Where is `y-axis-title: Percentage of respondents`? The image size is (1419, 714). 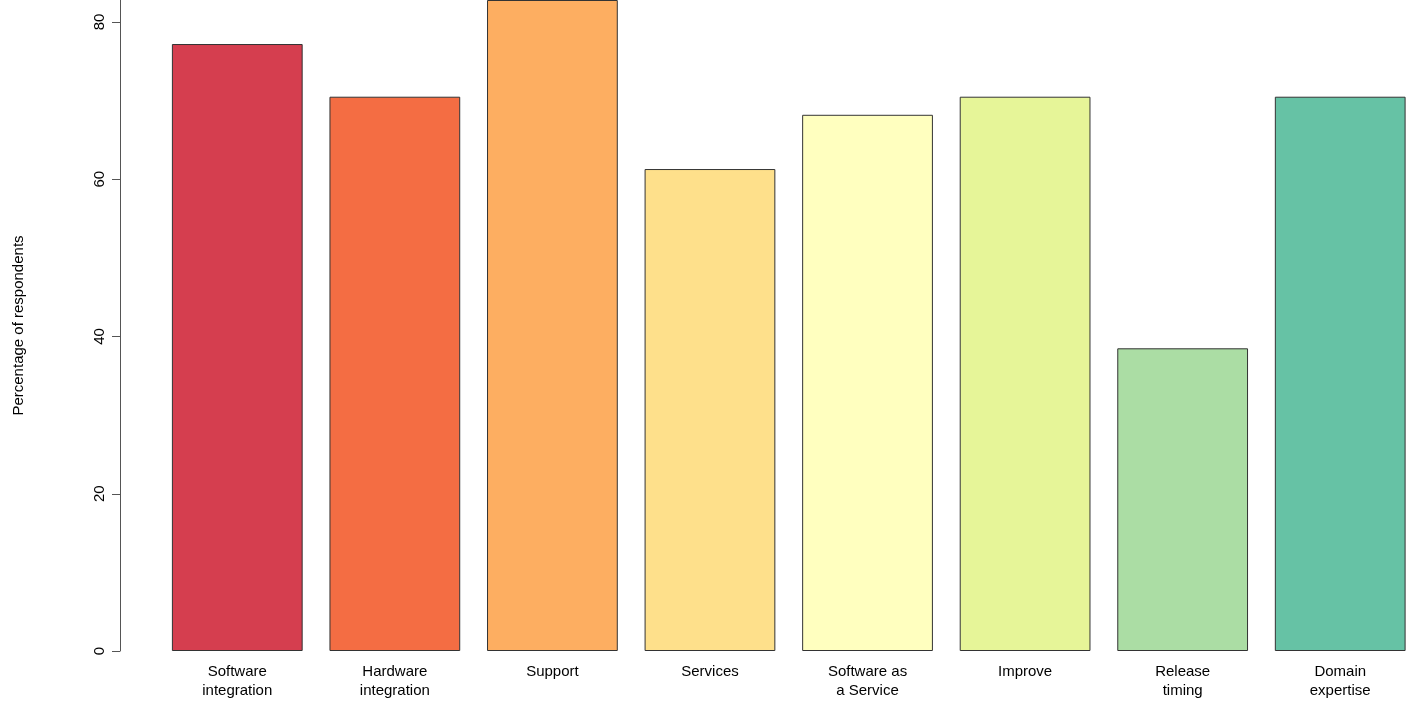 y-axis-title: Percentage of respondents is located at coordinates (17, 325).